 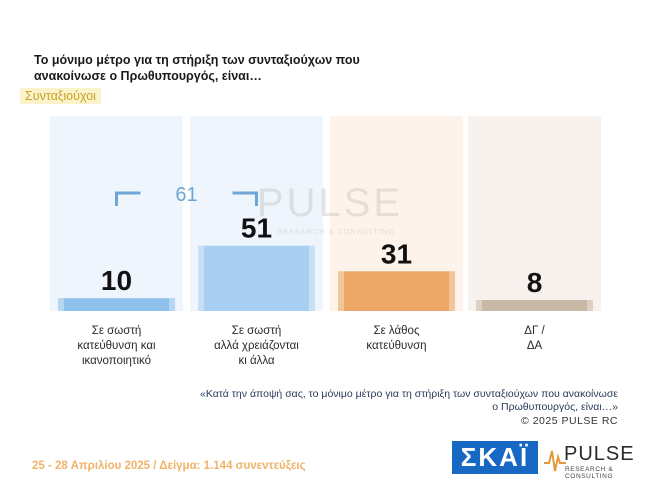 What do you see at coordinates (245, 198) in the screenshot?
I see `bracket-right` at bounding box center [245, 198].